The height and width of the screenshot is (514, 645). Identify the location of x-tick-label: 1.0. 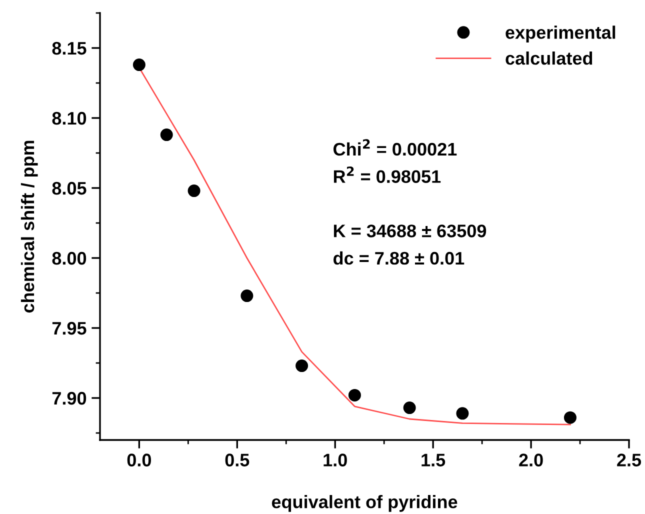
(335, 460).